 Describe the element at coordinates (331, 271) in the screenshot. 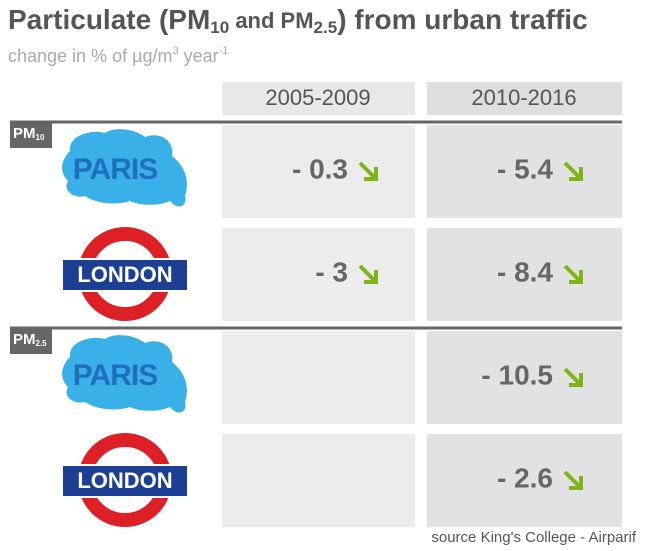

I see `cell-value: - 3` at that location.